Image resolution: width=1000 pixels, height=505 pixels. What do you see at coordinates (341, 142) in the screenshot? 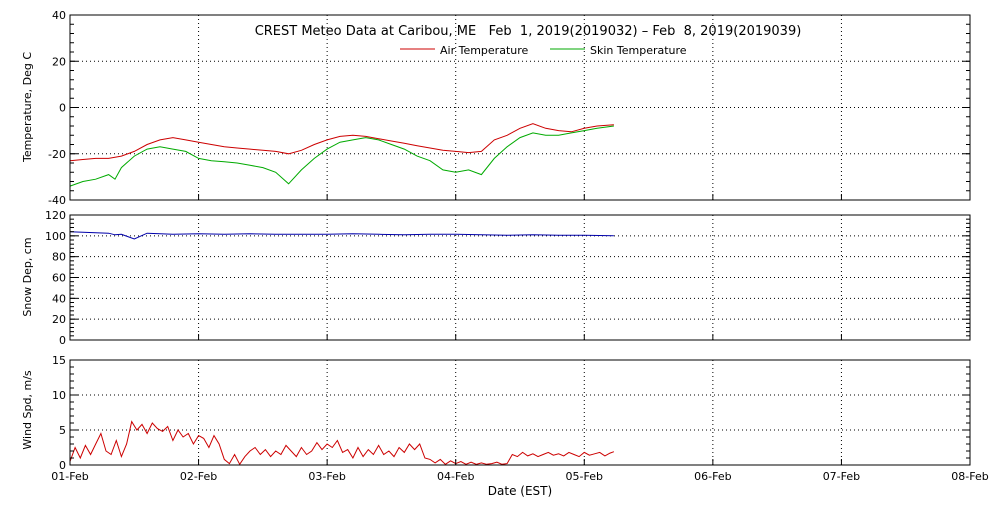
I see `air-temperature-line` at bounding box center [341, 142].